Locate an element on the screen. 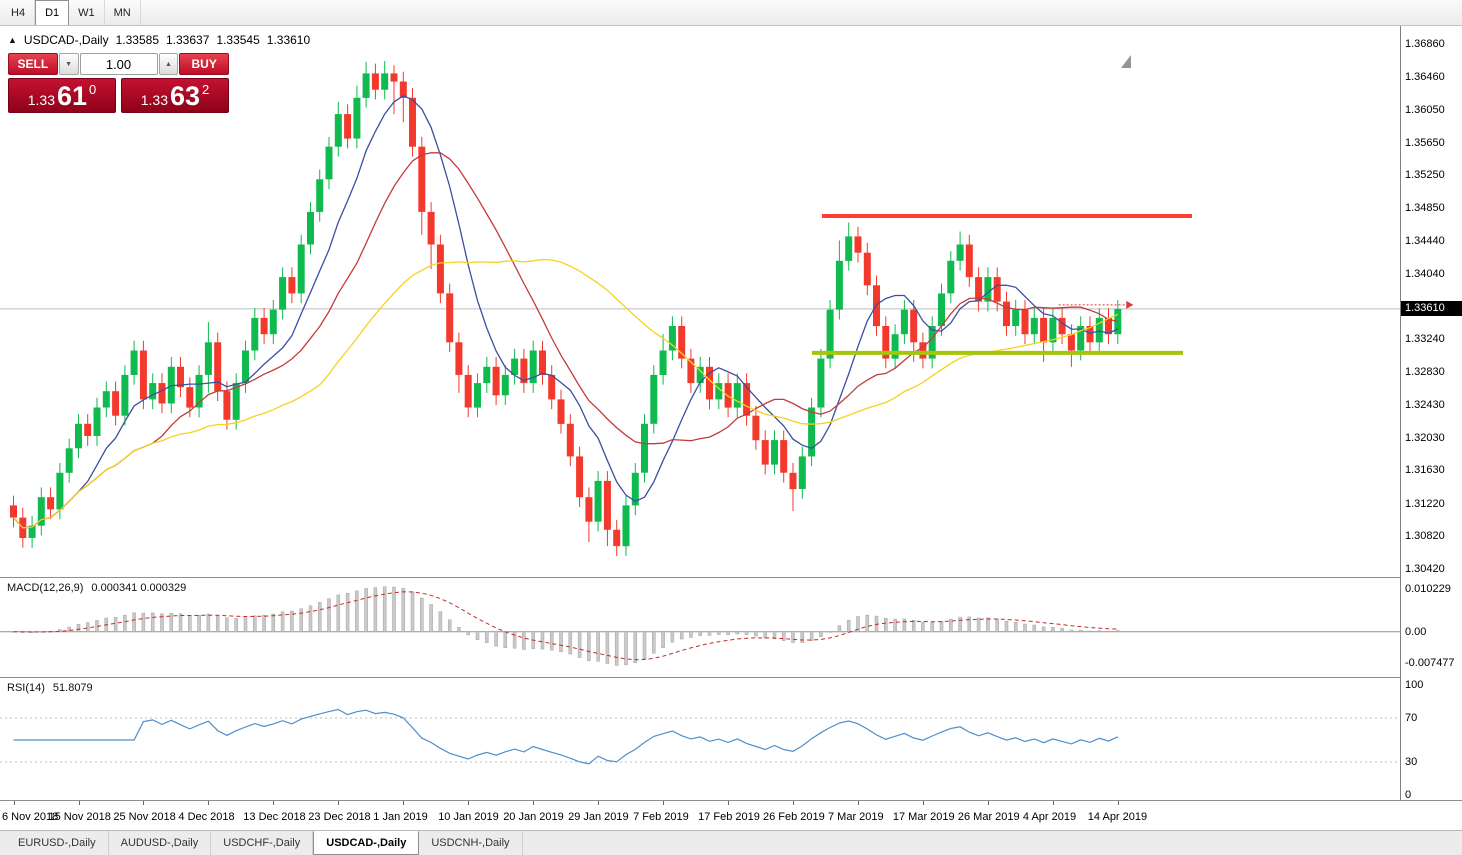 This screenshot has width=1462, height=855. macd-pane: MACD(12,26,9) 0.000341 0.000329 is located at coordinates (700, 627).